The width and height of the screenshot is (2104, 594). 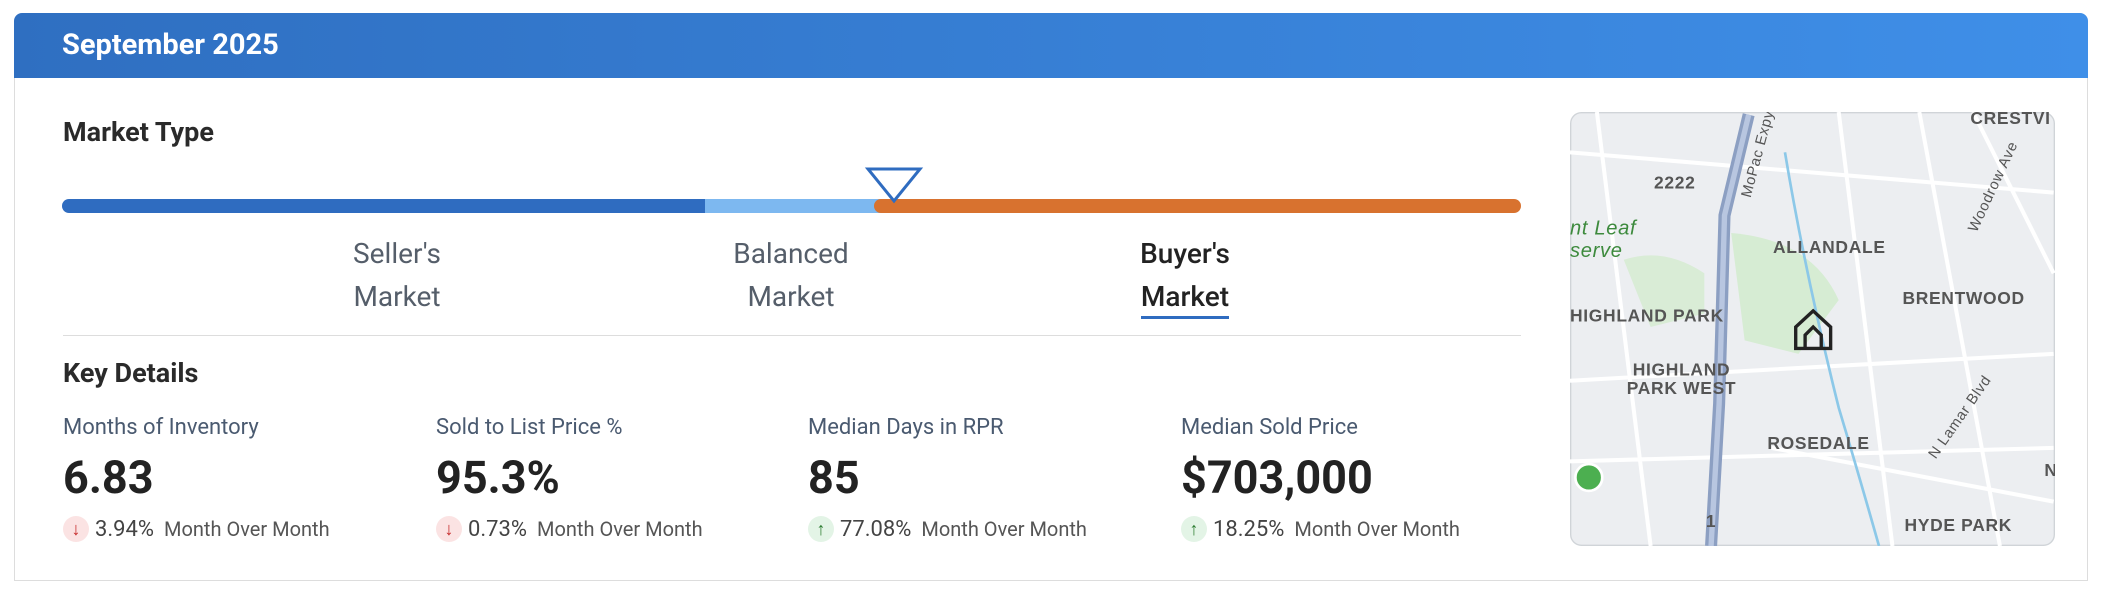 What do you see at coordinates (1711, 521) in the screenshot?
I see `map-label: 1` at bounding box center [1711, 521].